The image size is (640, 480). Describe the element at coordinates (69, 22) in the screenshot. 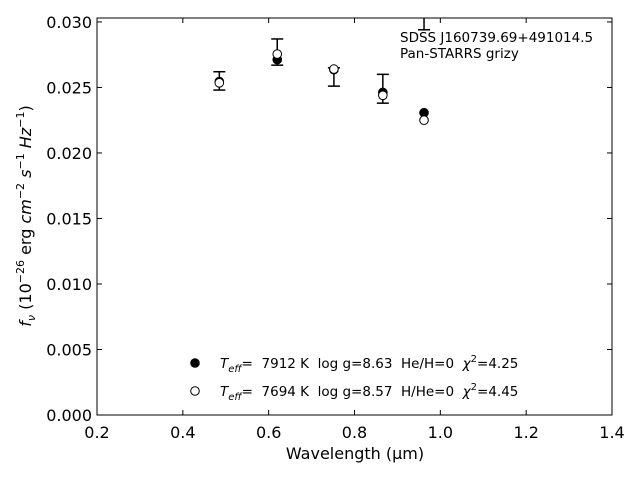

I see `y-tick-label: 0.030` at that location.